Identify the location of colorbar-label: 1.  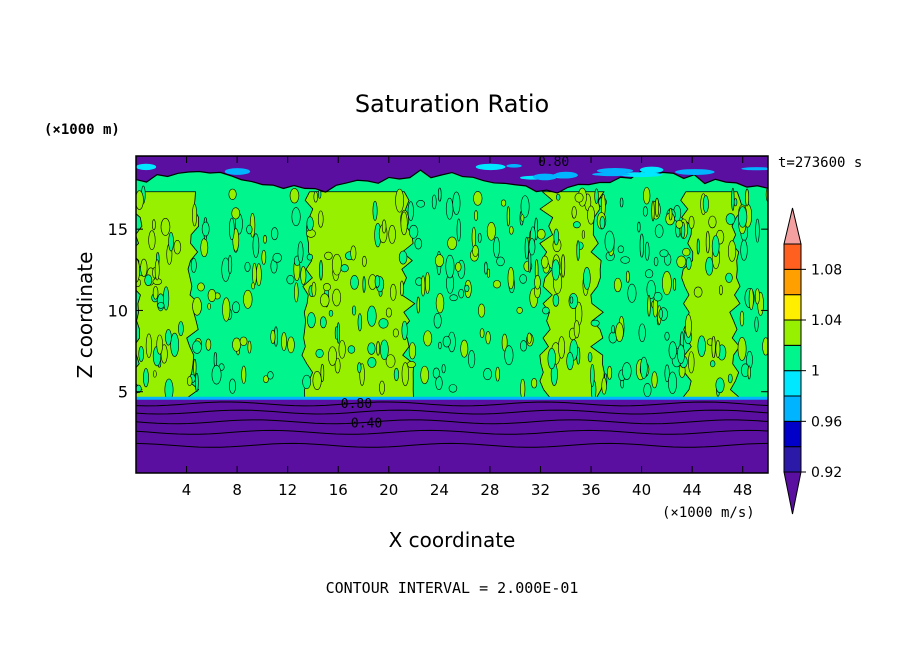
(815, 372).